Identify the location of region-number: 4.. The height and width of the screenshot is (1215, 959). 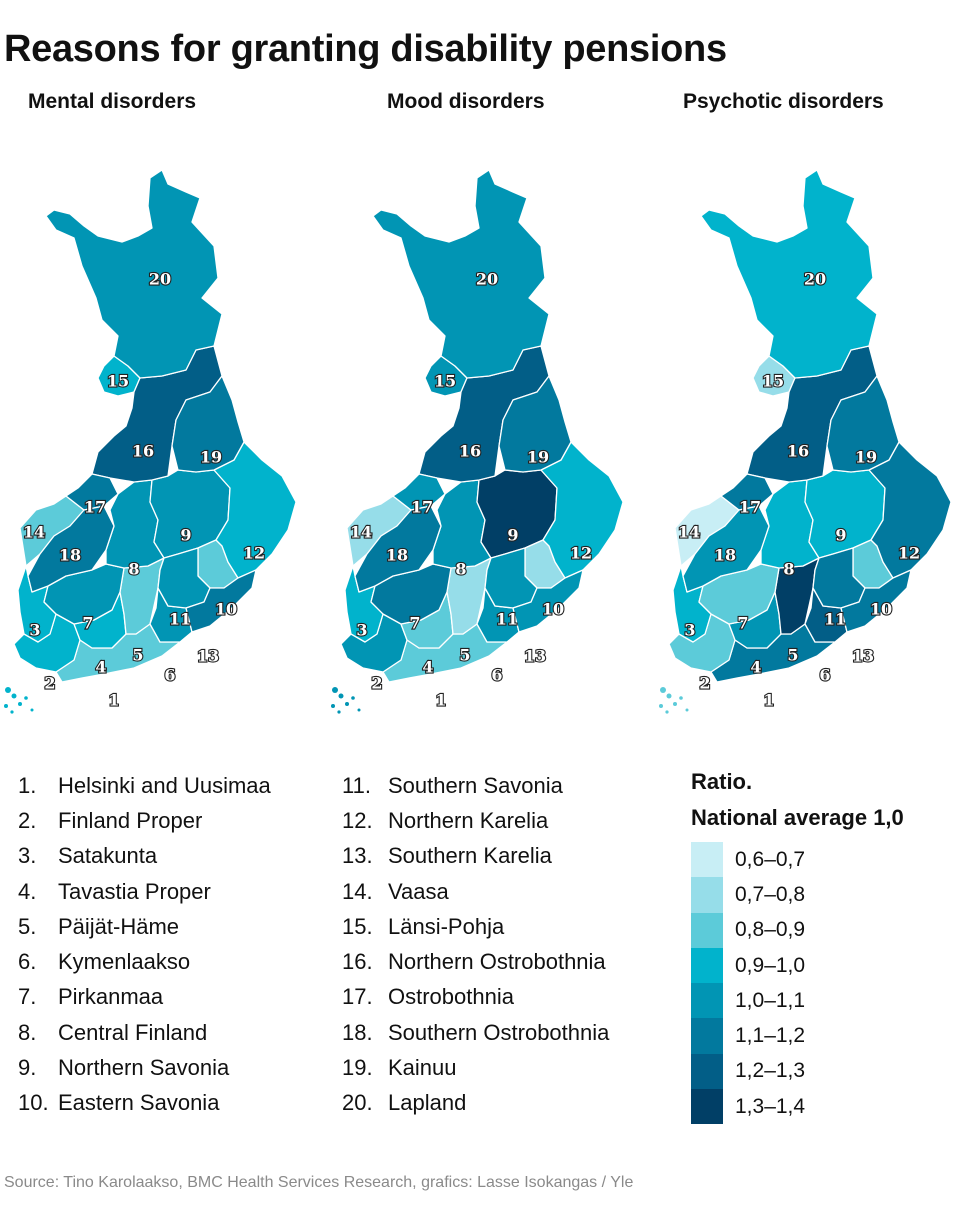
(27, 891).